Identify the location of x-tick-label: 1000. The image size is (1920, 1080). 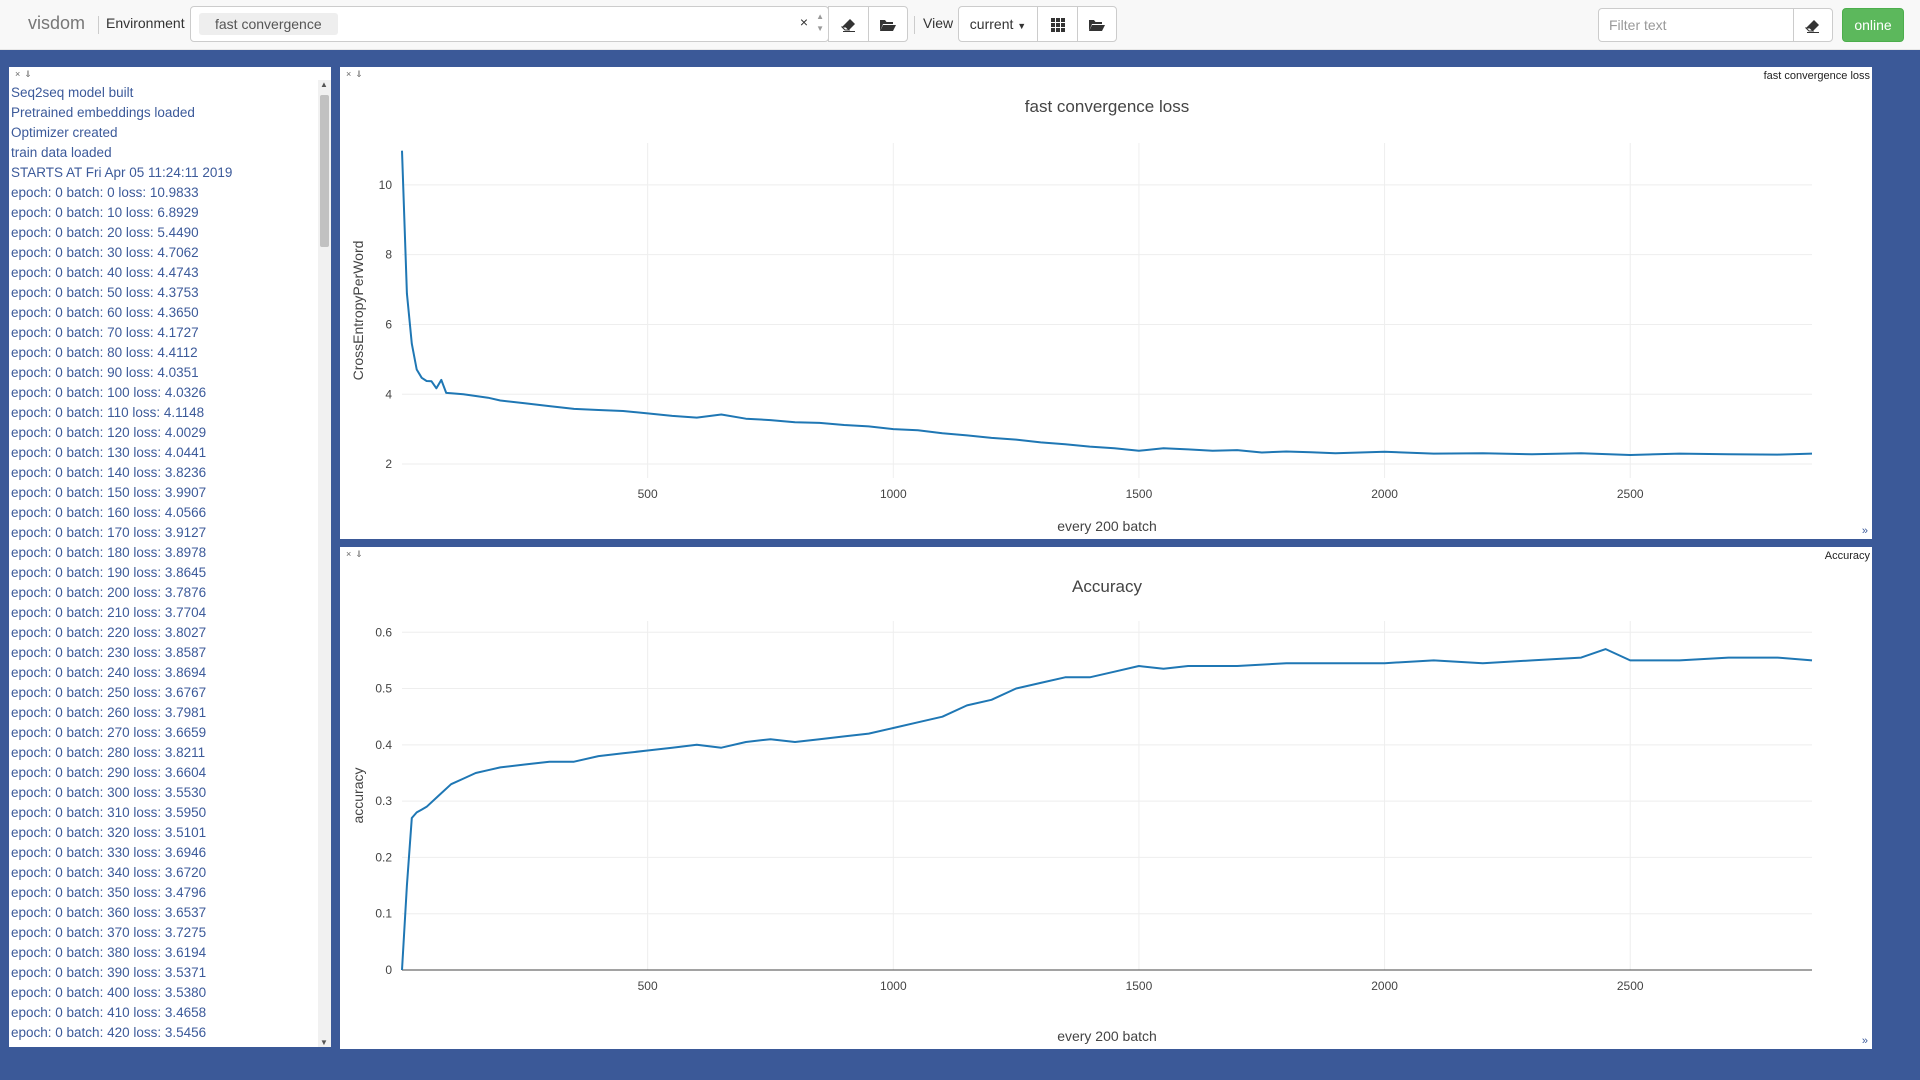
(893, 494).